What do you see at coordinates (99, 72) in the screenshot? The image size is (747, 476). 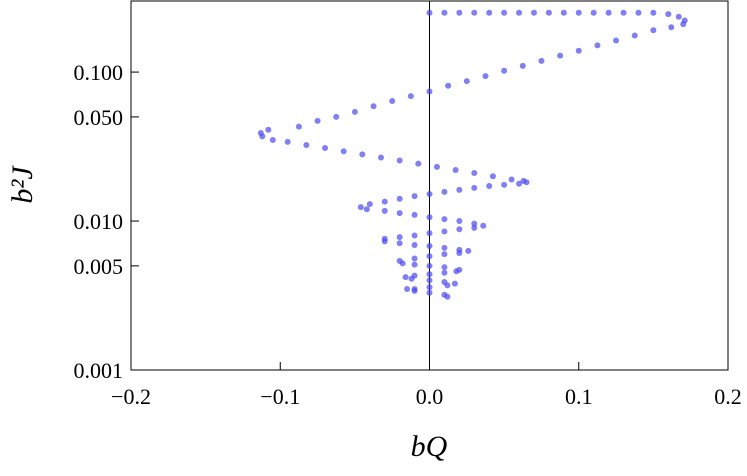 I see `y-tick-label: 0.100` at bounding box center [99, 72].